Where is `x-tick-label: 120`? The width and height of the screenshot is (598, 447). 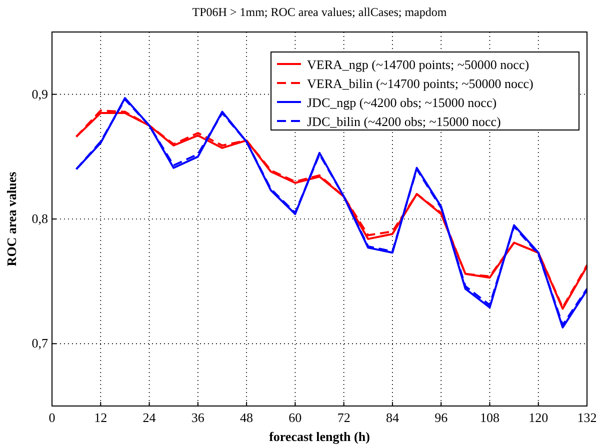
x-tick-label: 120 is located at coordinates (538, 417).